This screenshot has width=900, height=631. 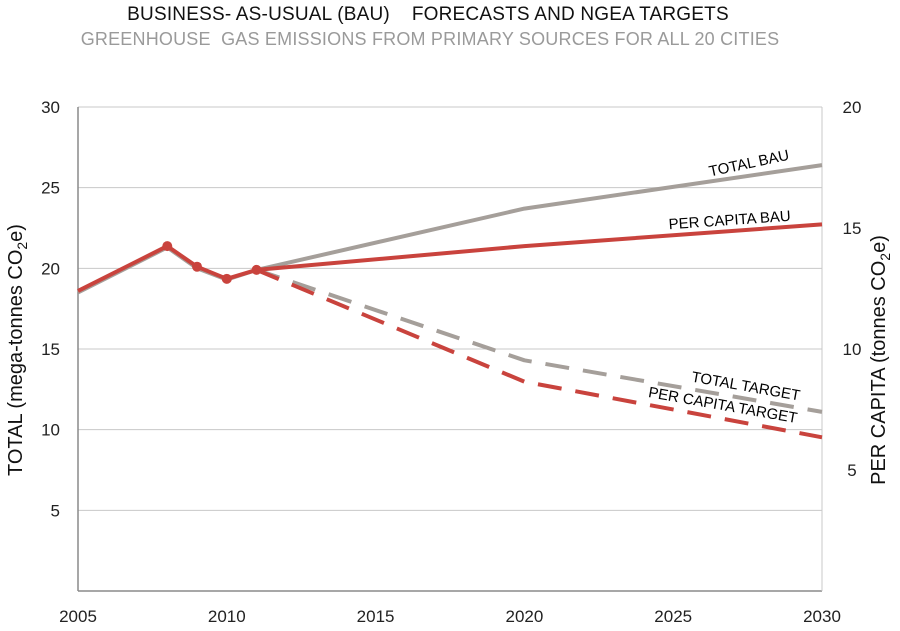 What do you see at coordinates (167, 246) in the screenshot?
I see `marker-2008` at bounding box center [167, 246].